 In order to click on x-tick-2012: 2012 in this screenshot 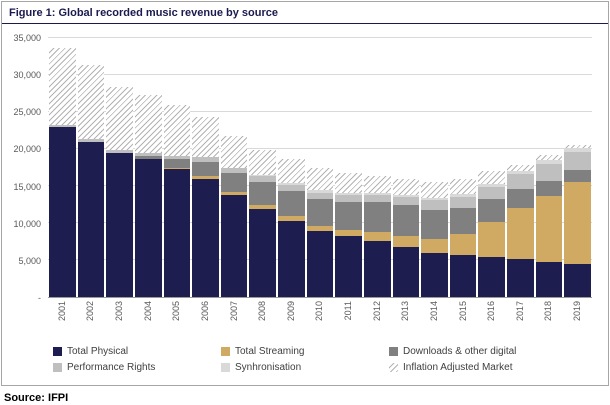, I will do `click(377, 318)`.